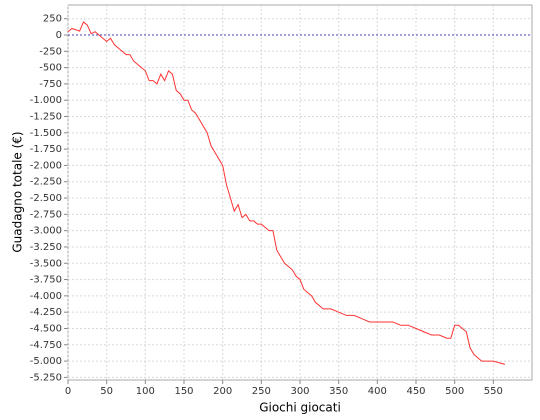  What do you see at coordinates (46, 133) in the screenshot?
I see `y-tick-label: -1.500` at bounding box center [46, 133].